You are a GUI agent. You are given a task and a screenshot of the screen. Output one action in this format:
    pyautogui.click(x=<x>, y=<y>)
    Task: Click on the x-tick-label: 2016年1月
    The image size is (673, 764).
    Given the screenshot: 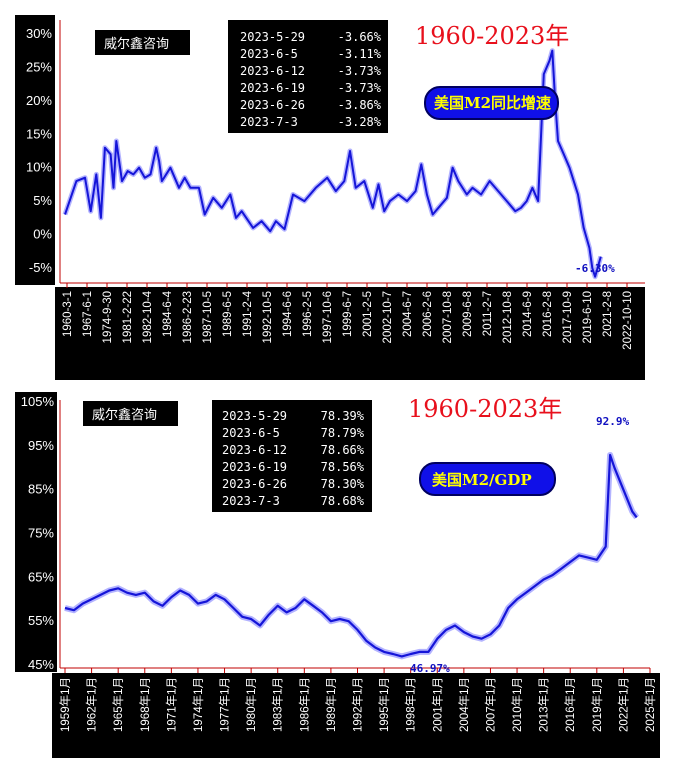 What is the action you would take?
    pyautogui.click(x=570, y=704)
    